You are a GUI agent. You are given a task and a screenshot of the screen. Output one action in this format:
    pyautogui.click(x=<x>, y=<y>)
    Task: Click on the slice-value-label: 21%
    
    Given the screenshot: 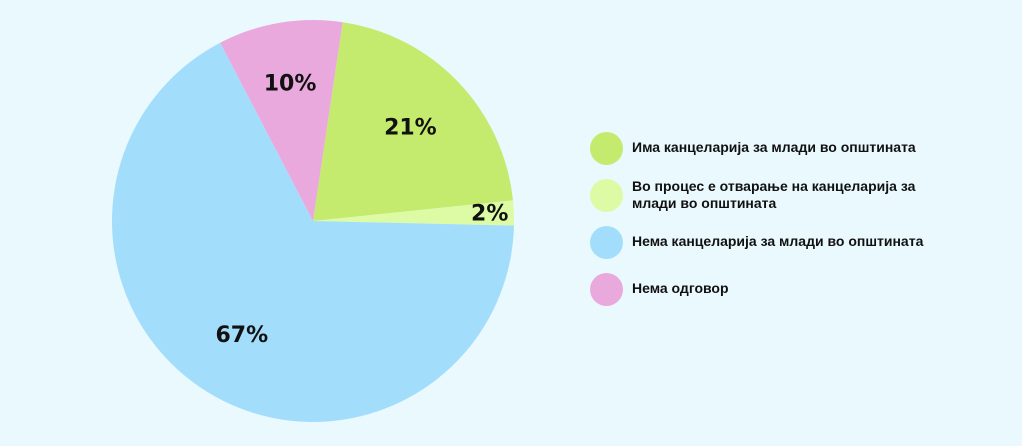 What is the action you would take?
    pyautogui.click(x=410, y=128)
    